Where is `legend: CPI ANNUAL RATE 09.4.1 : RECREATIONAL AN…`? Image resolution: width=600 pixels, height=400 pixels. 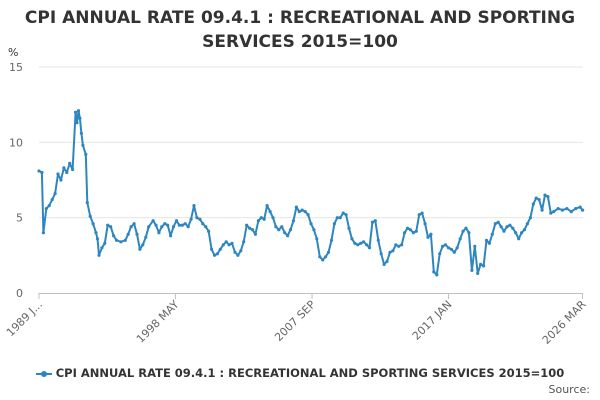 legend: CPI ANNUAL RATE 09.4.1 : RECREATIONAL AN… is located at coordinates (300, 373).